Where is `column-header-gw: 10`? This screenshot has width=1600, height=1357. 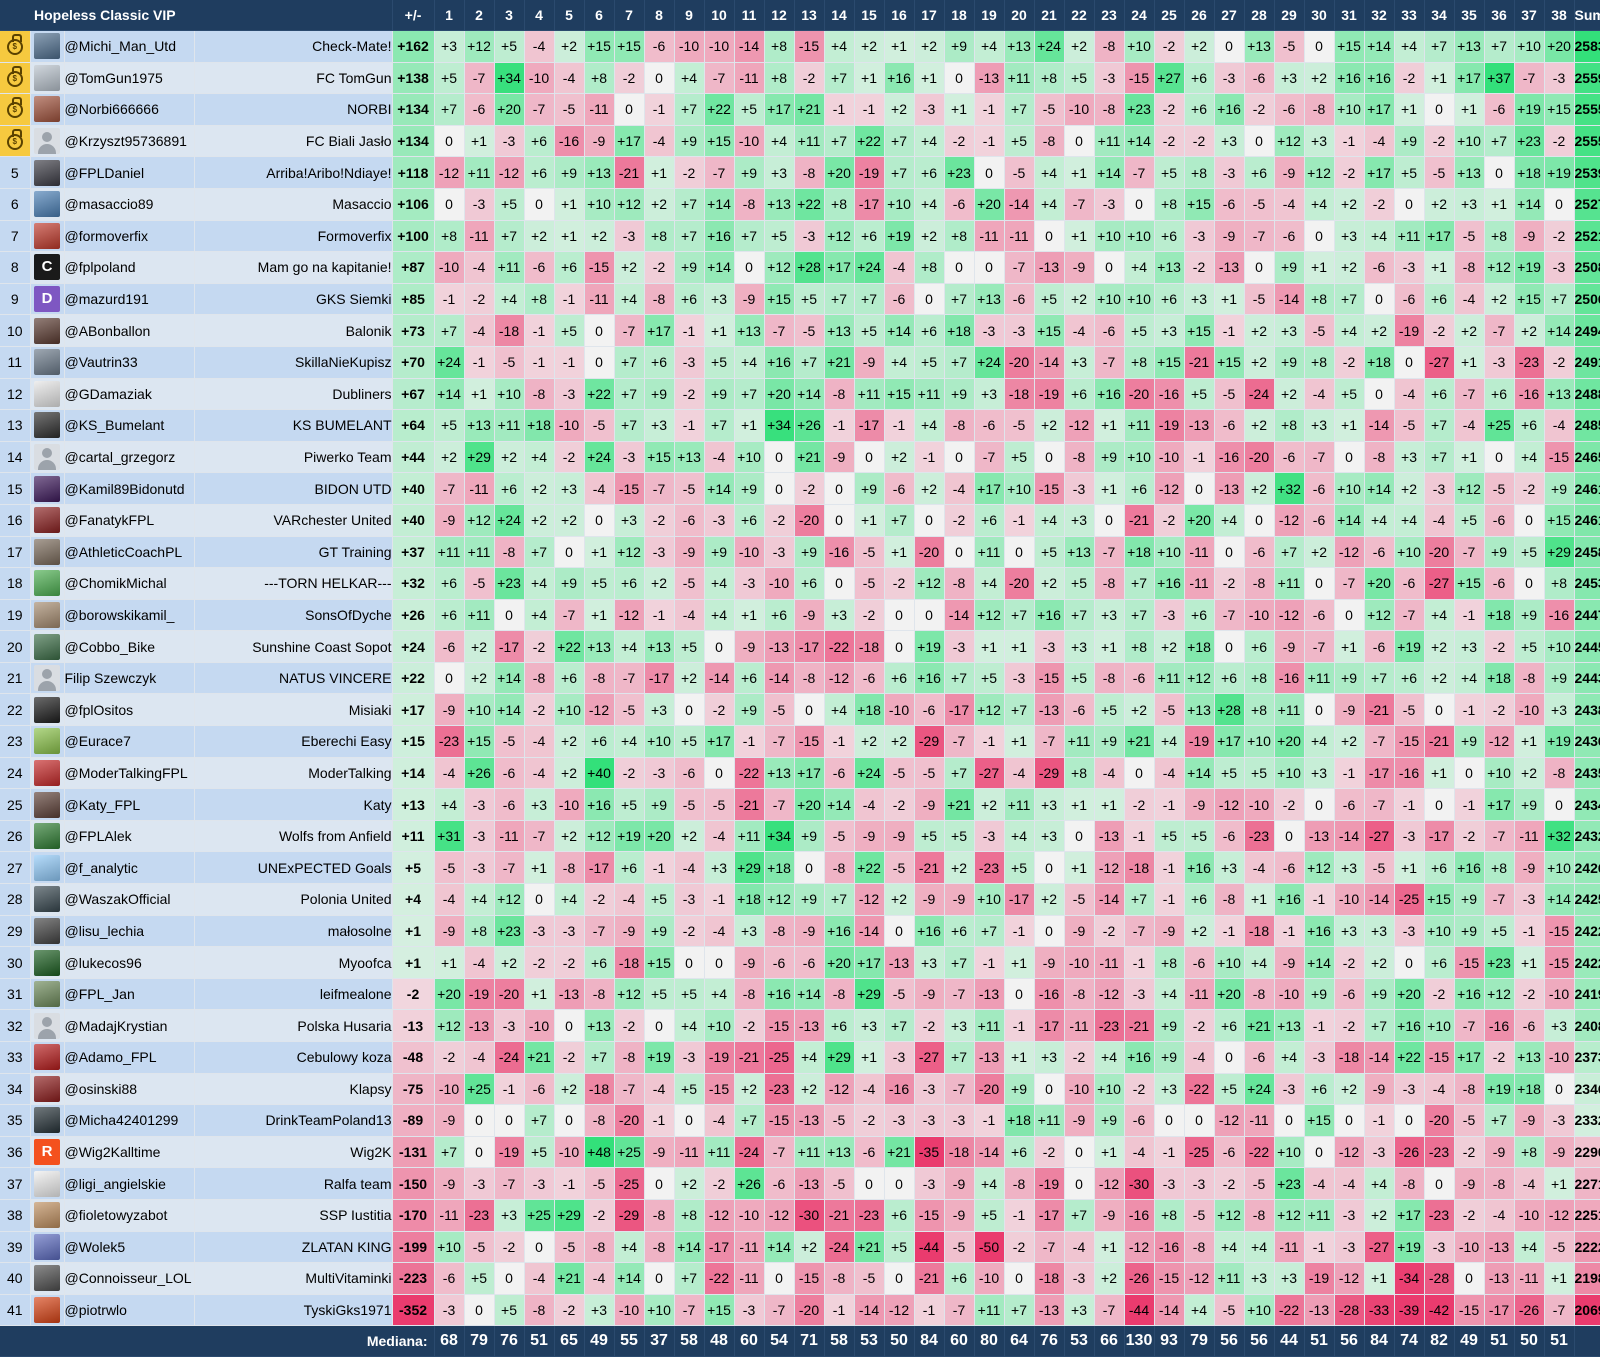
column-header-gw: 10 is located at coordinates (719, 15).